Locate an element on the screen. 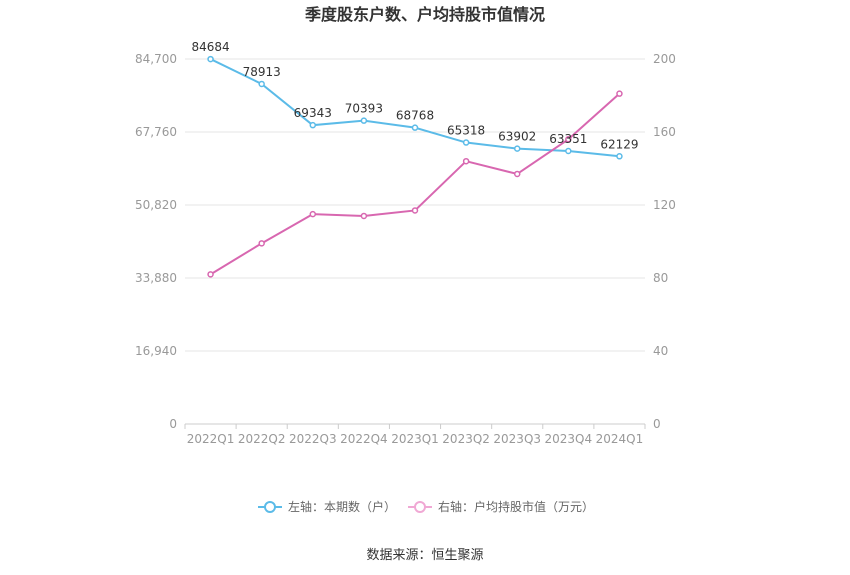 Image resolution: width=850 pixels, height=575 pixels. chart-title: 季度股东户数、户均持股市值情况 is located at coordinates (424, 14).